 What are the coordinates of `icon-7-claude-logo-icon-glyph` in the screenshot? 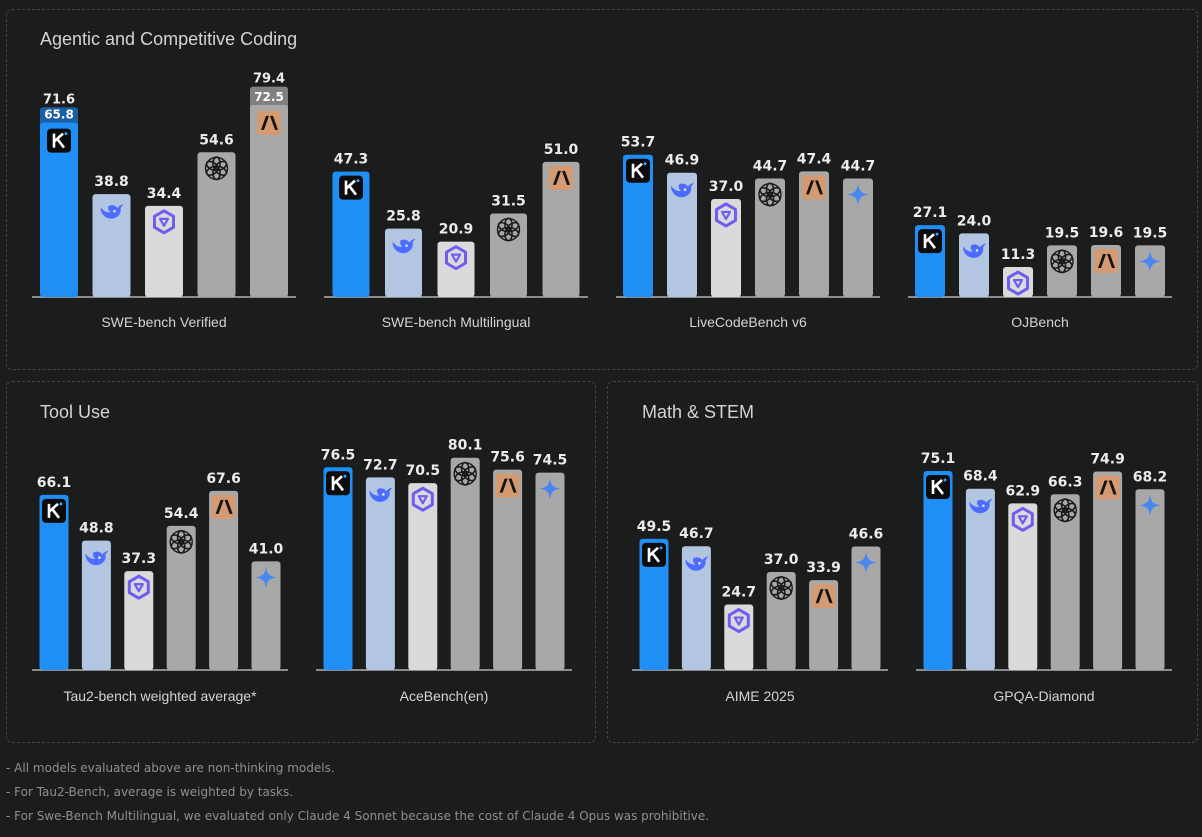 It's located at (1108, 487).